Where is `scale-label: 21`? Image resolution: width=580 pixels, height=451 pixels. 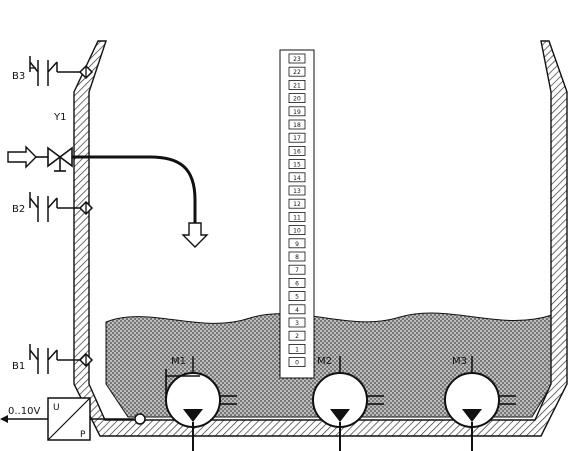
scale-label: 21 is located at coordinates (297, 85).